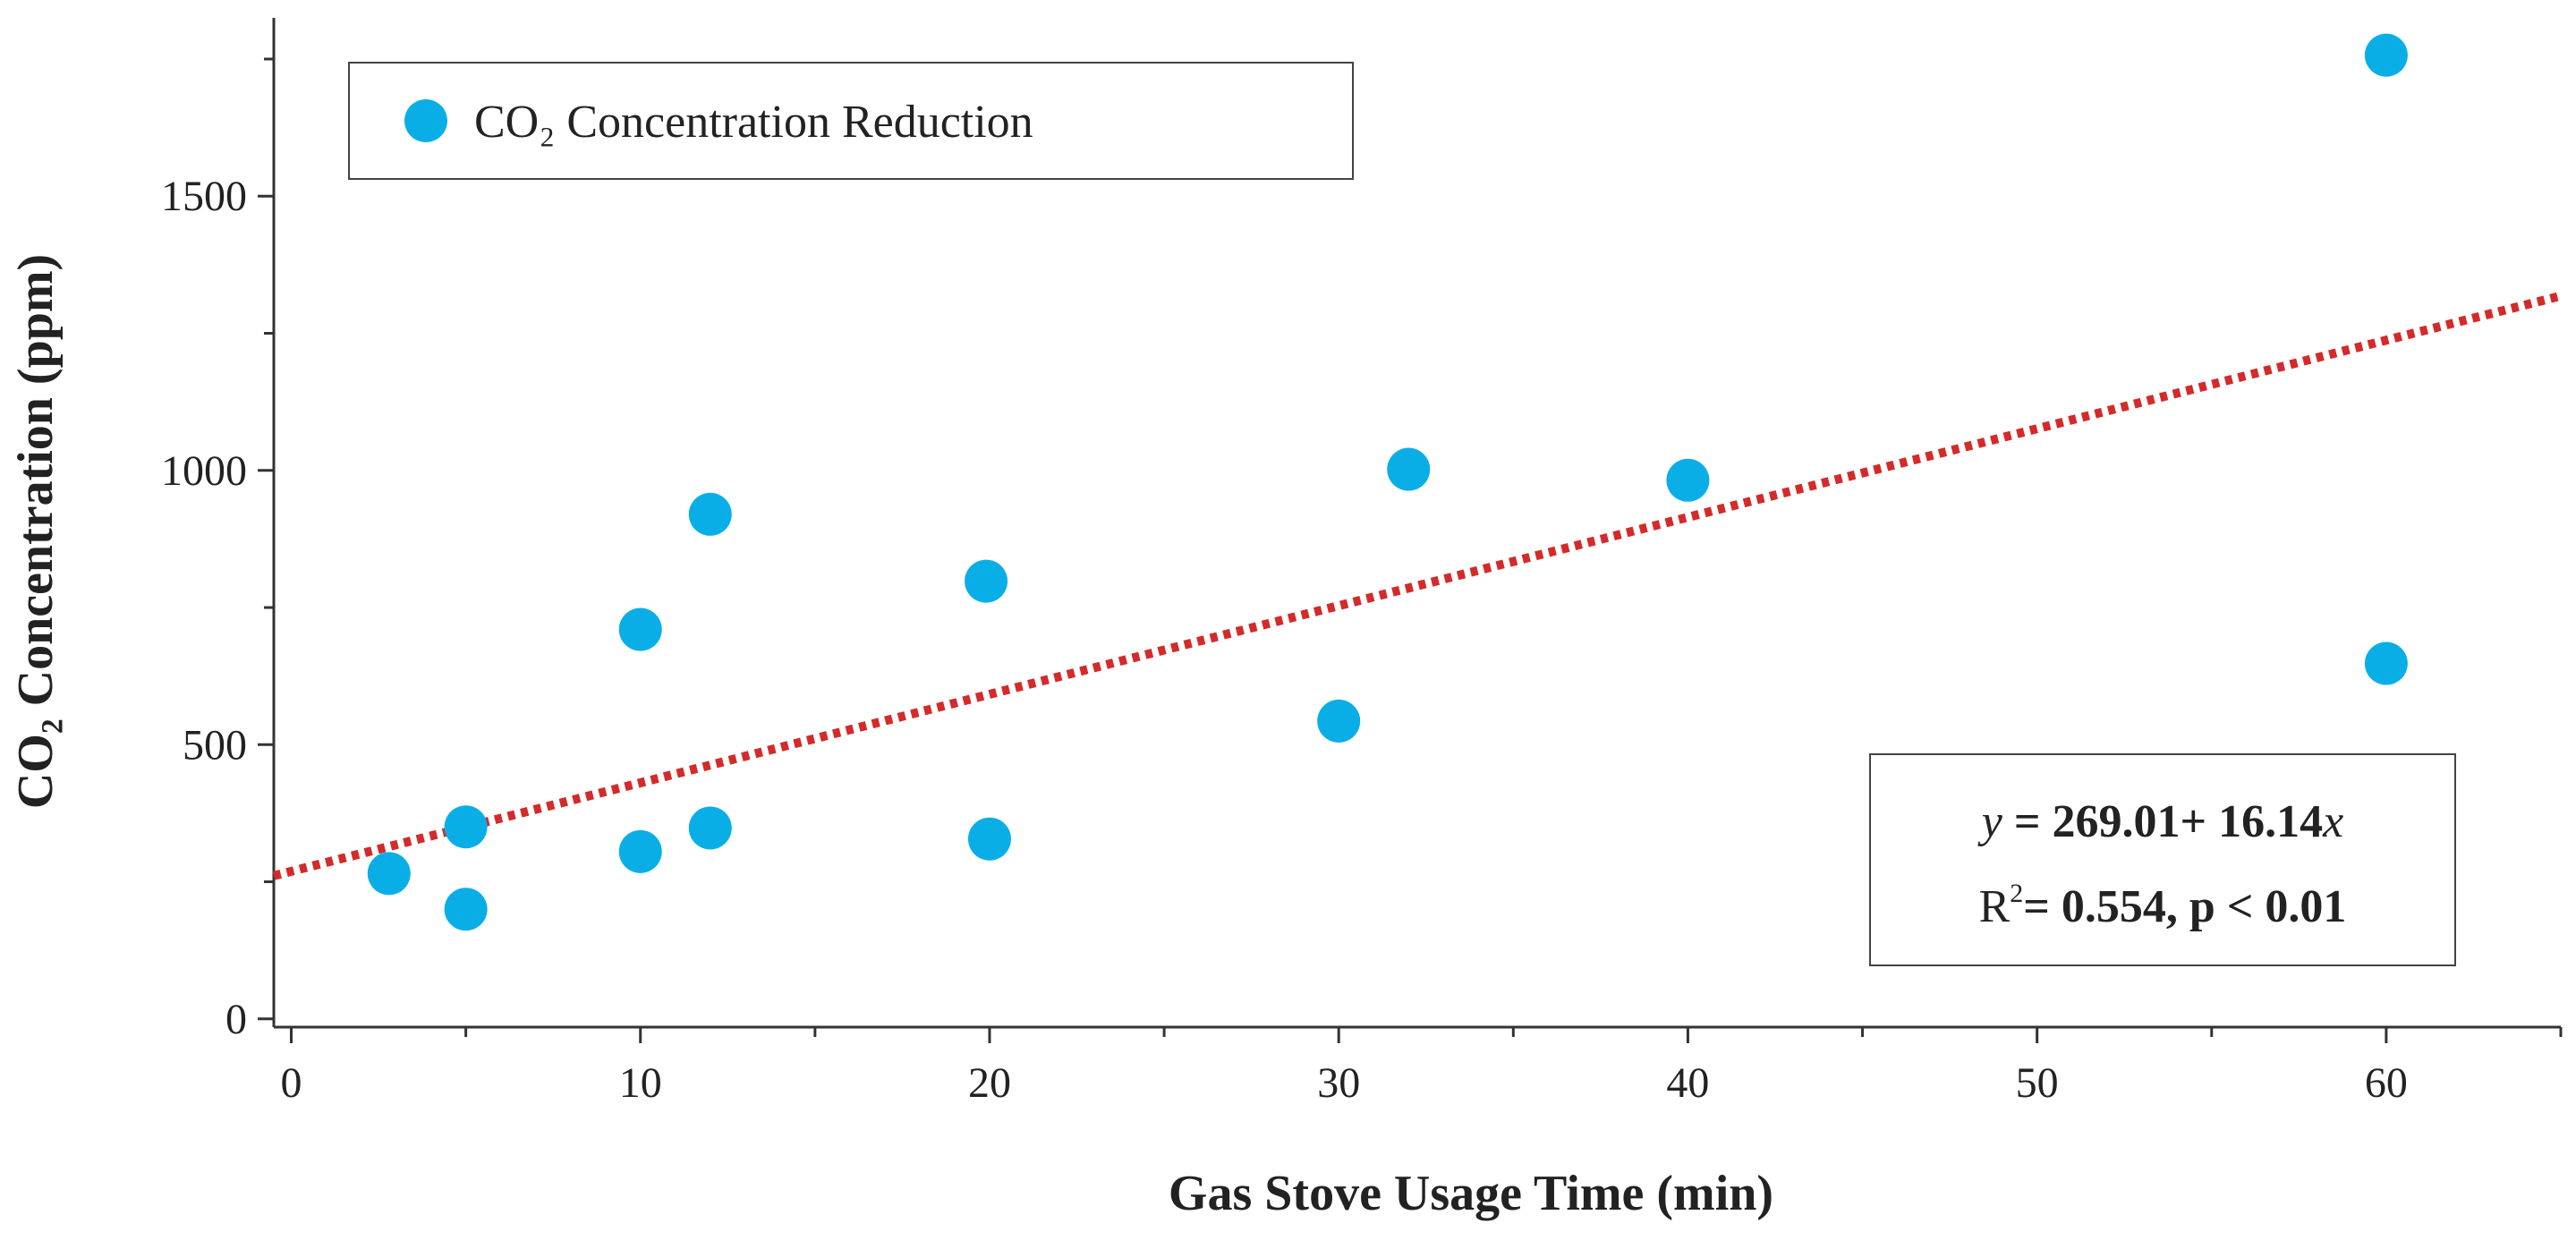 This screenshot has width=2576, height=1249. I want to click on y-tick-label: 500, so click(215, 745).